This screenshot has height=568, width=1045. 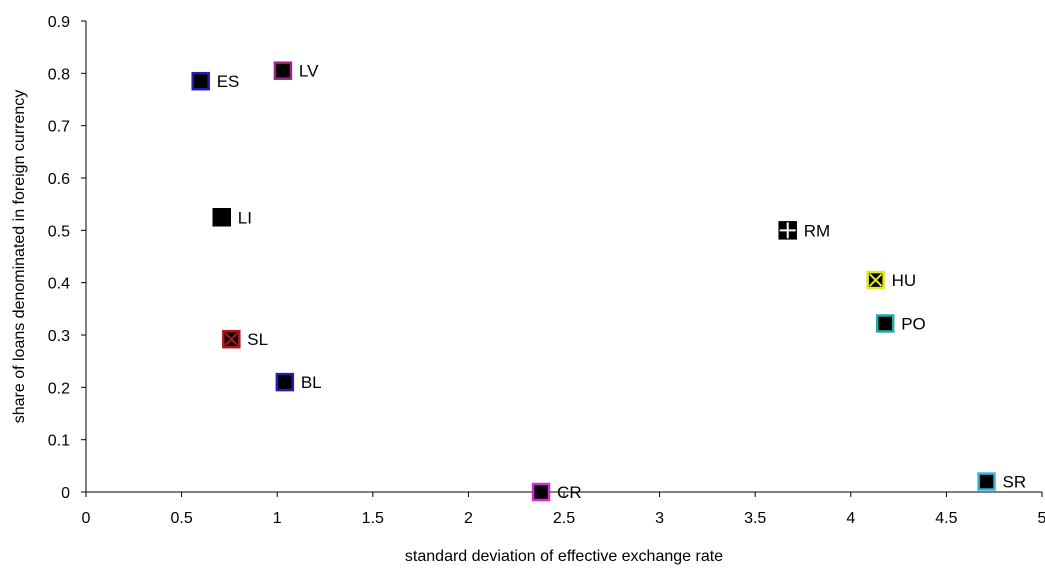 I want to click on data-point-rm: RM, so click(x=804, y=230).